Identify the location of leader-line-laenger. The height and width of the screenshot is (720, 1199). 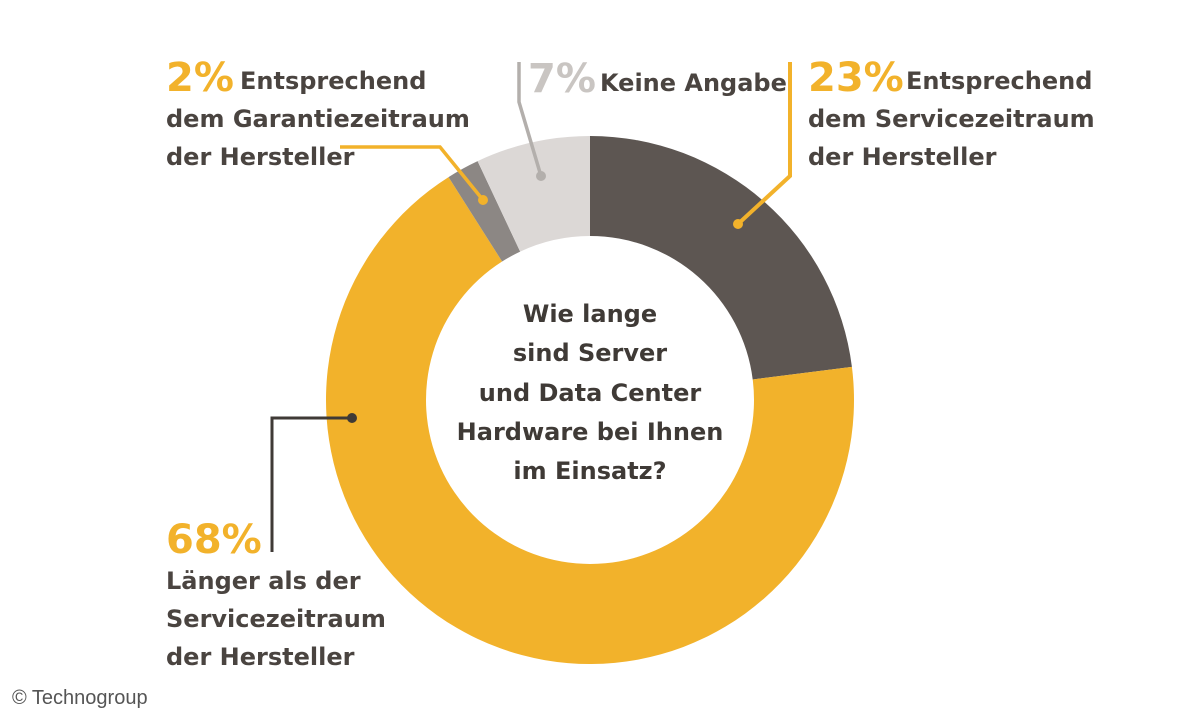
(311, 484).